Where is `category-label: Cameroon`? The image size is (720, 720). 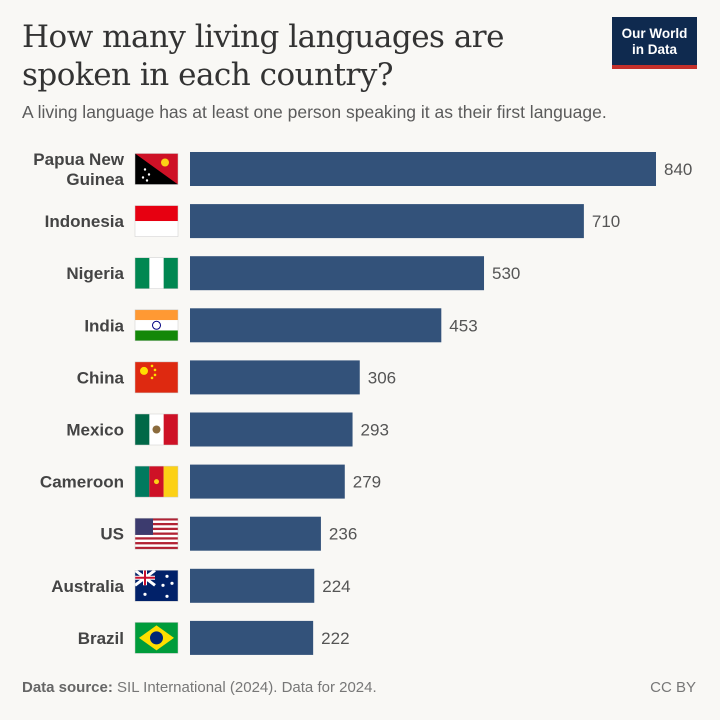 category-label: Cameroon is located at coordinates (82, 482).